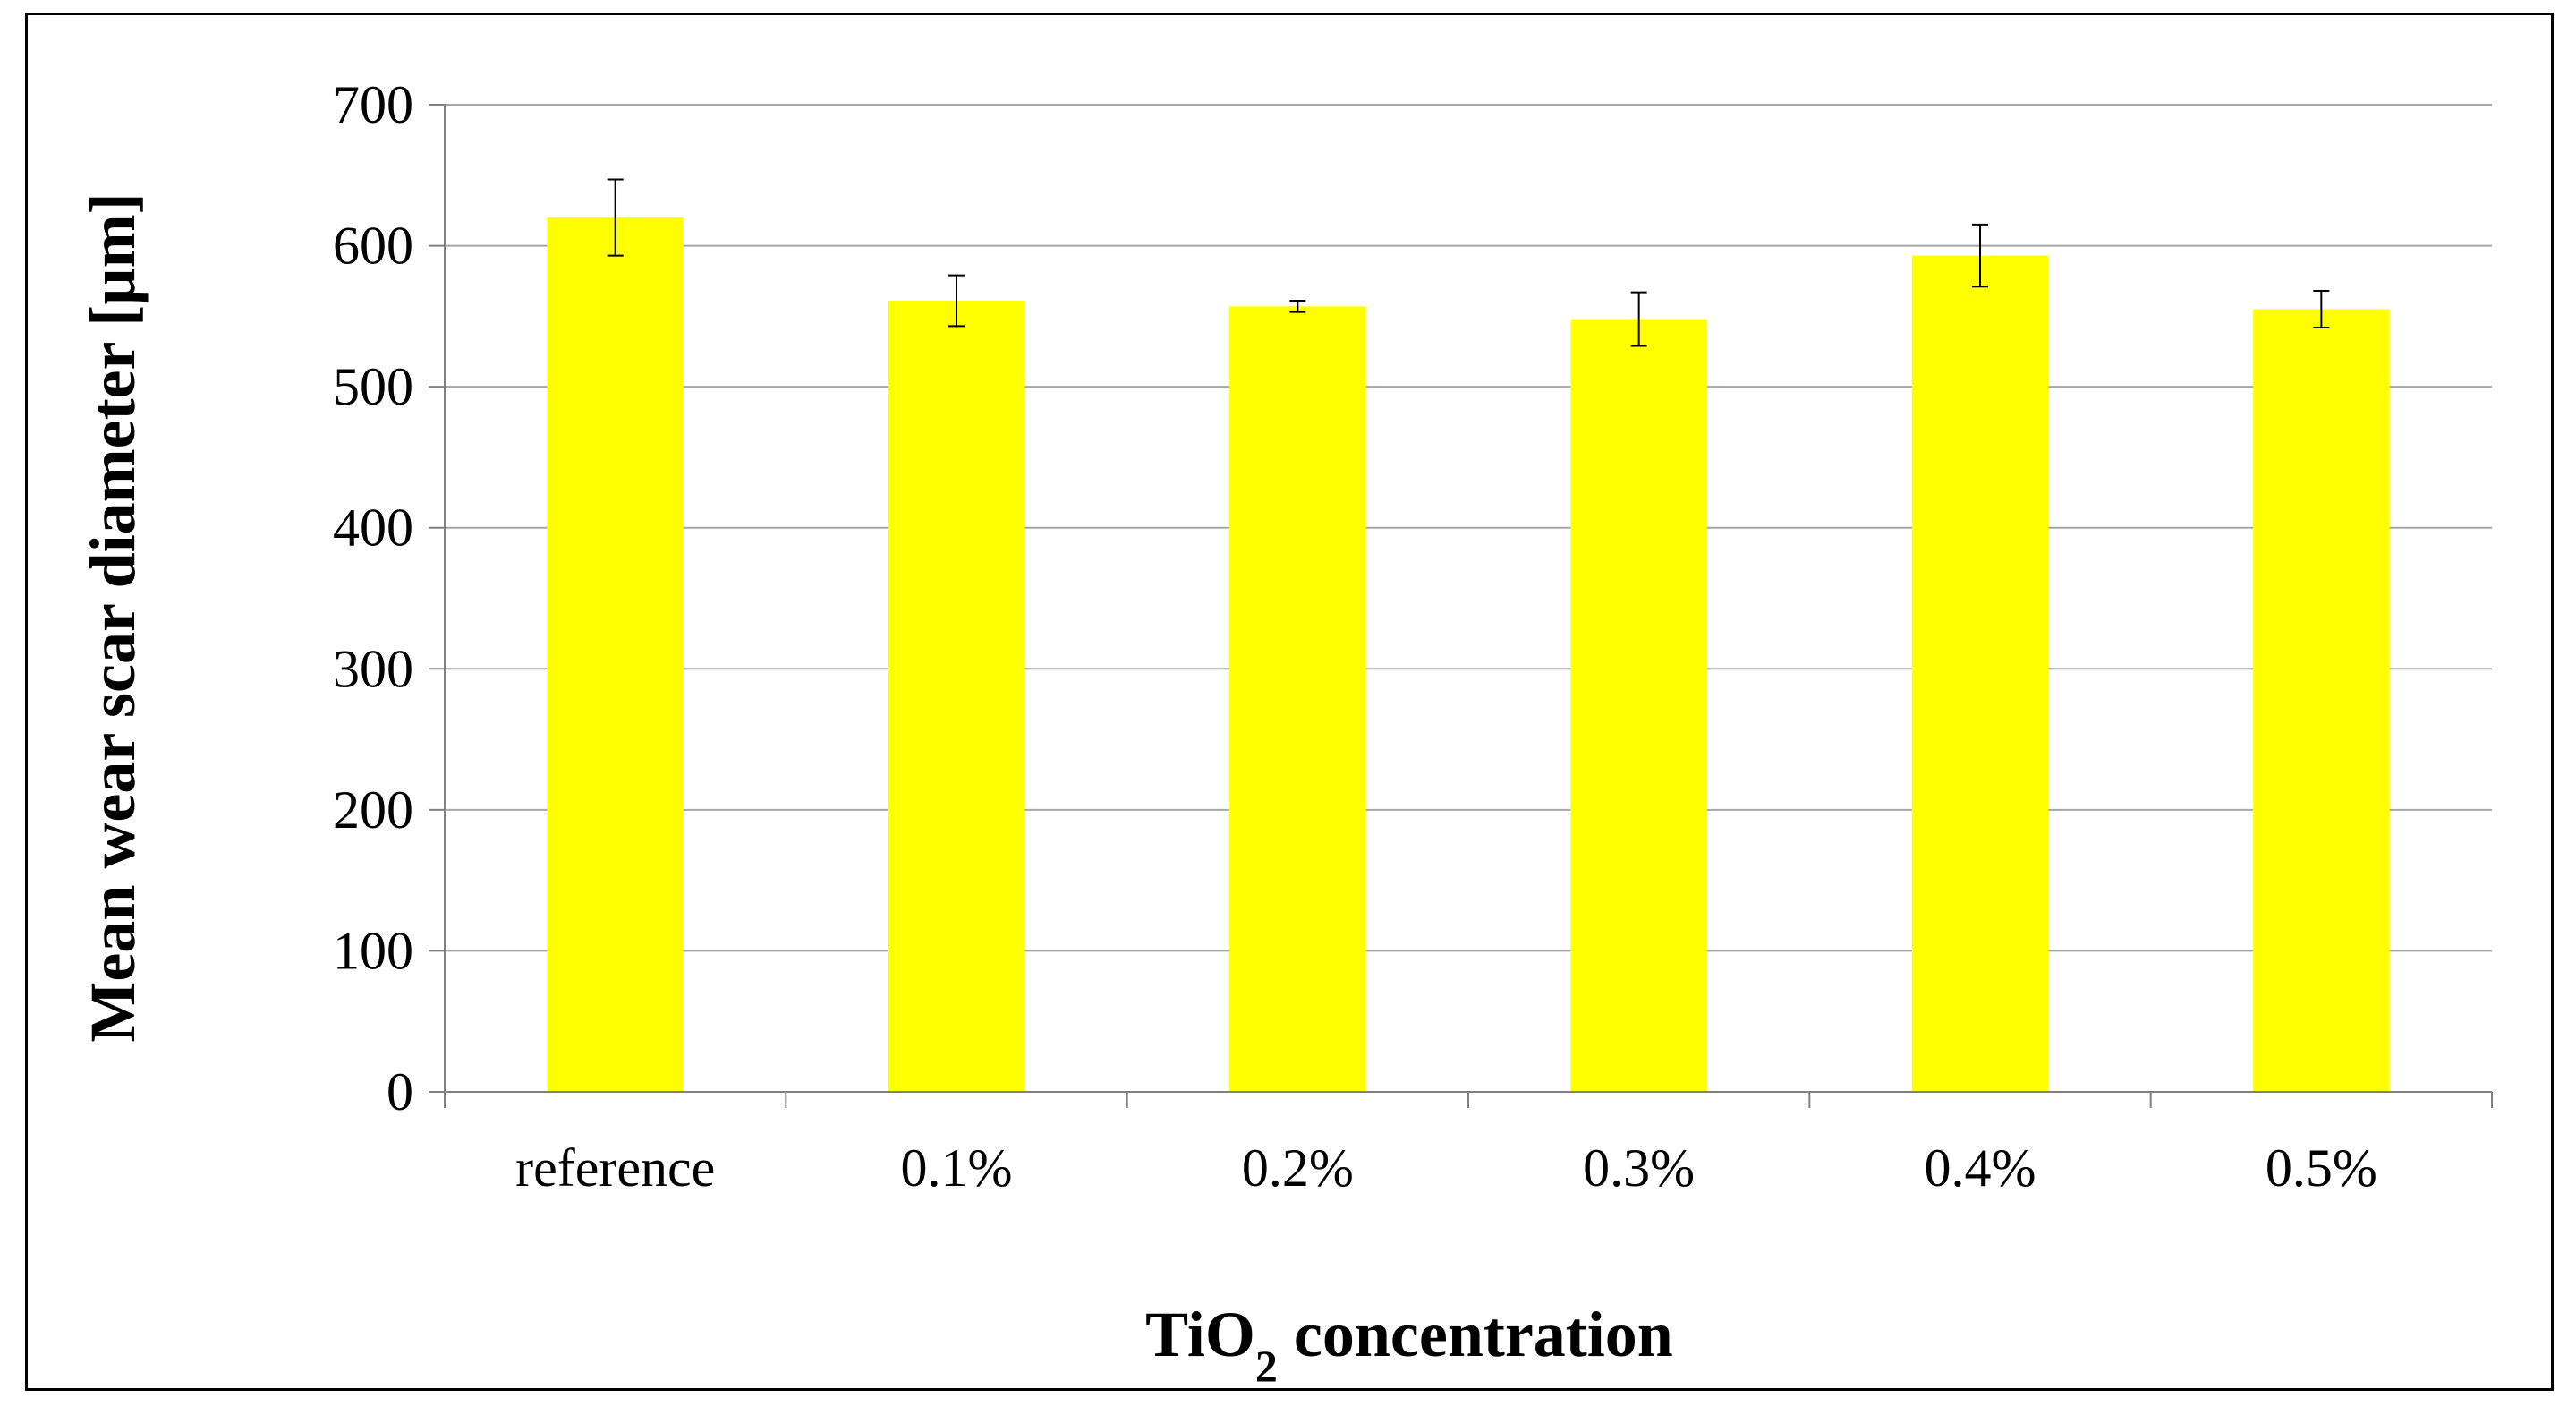 This screenshot has height=1415, width=2576. Describe the element at coordinates (400, 1091) in the screenshot. I see `y-tick-label: 0` at that location.